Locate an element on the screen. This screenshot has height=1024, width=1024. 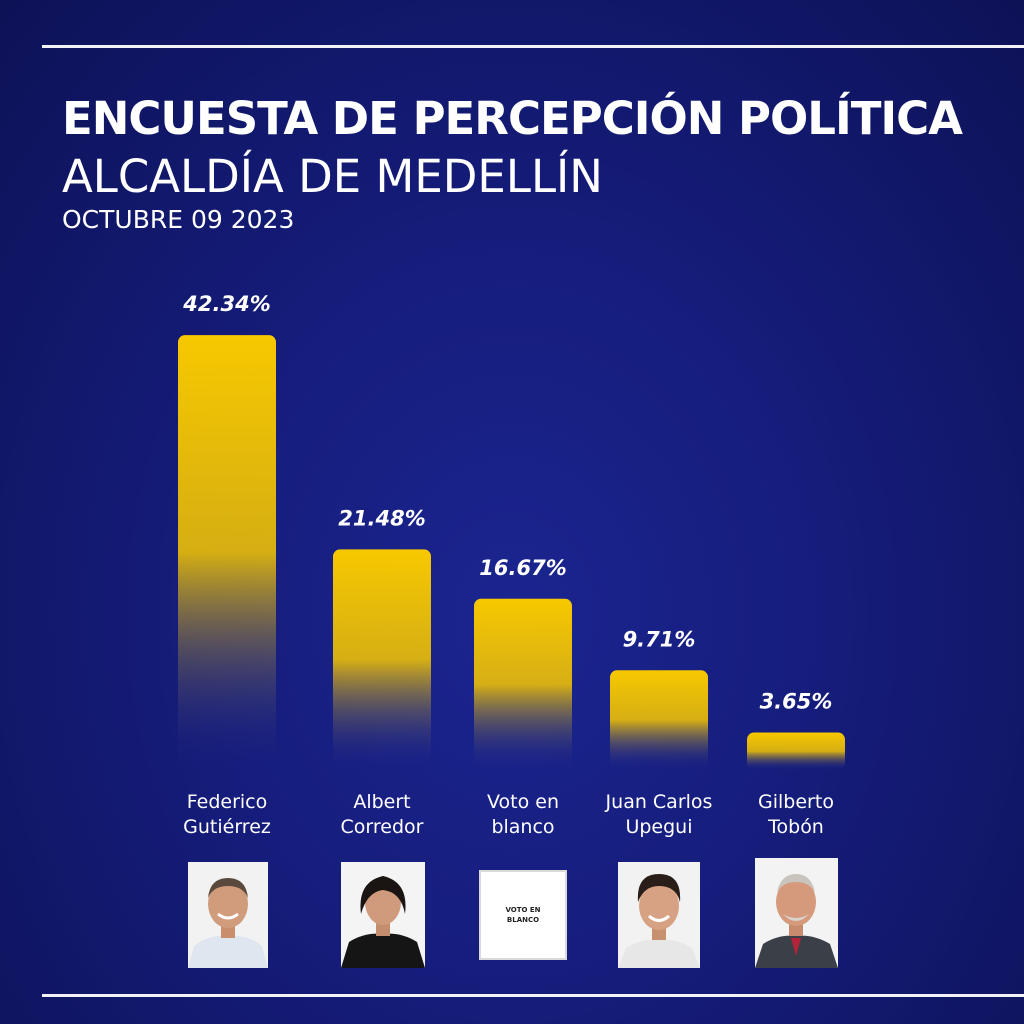
bar-albert-corredor is located at coordinates (382, 659).